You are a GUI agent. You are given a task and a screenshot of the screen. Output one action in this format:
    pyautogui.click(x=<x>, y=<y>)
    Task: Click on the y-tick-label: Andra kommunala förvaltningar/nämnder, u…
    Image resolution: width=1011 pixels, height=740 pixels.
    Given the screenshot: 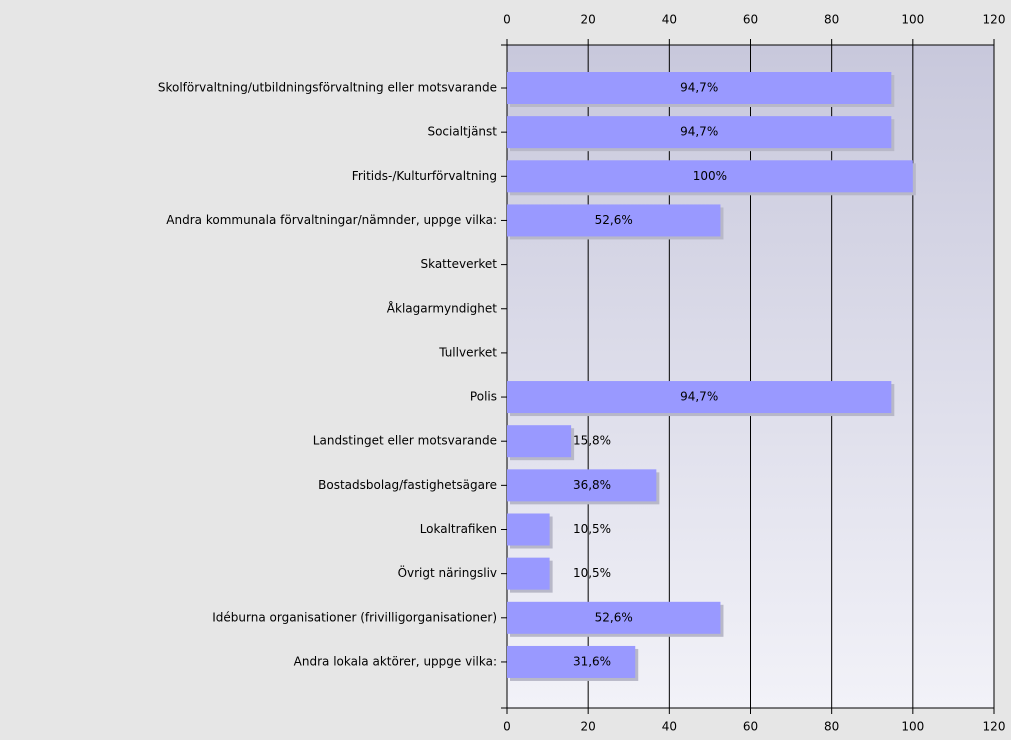 What is the action you would take?
    pyautogui.click(x=331, y=220)
    